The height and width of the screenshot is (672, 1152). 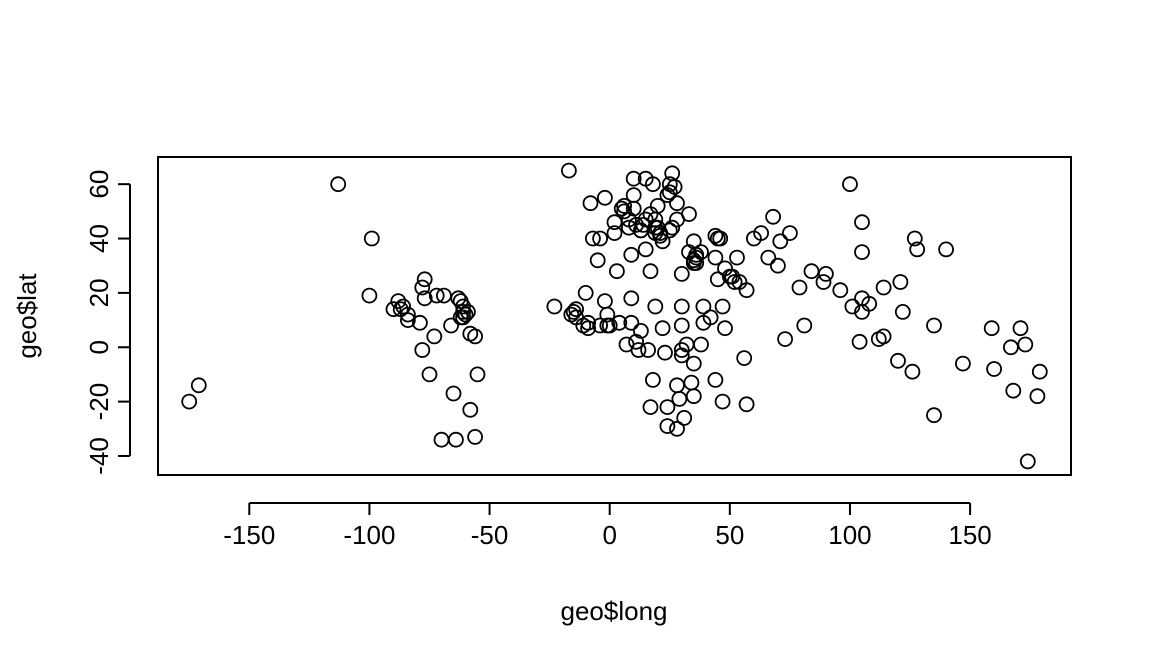 I want to click on x-tick-label: -50, so click(x=490, y=535).